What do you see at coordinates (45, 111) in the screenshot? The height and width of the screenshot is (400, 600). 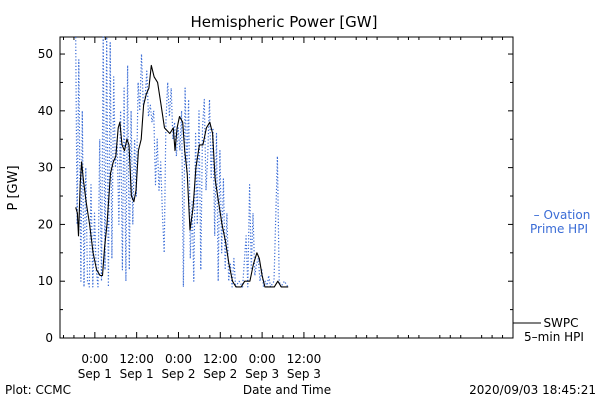 I see `y-tick-label: 40` at bounding box center [45, 111].